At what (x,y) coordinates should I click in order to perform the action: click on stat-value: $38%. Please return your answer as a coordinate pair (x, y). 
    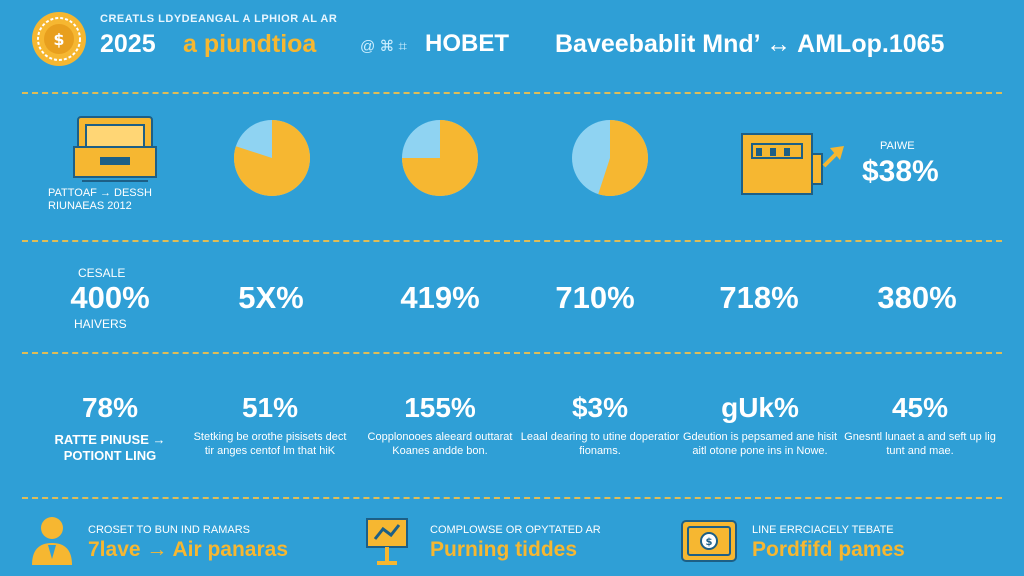
    Looking at the image, I should click on (900, 171).